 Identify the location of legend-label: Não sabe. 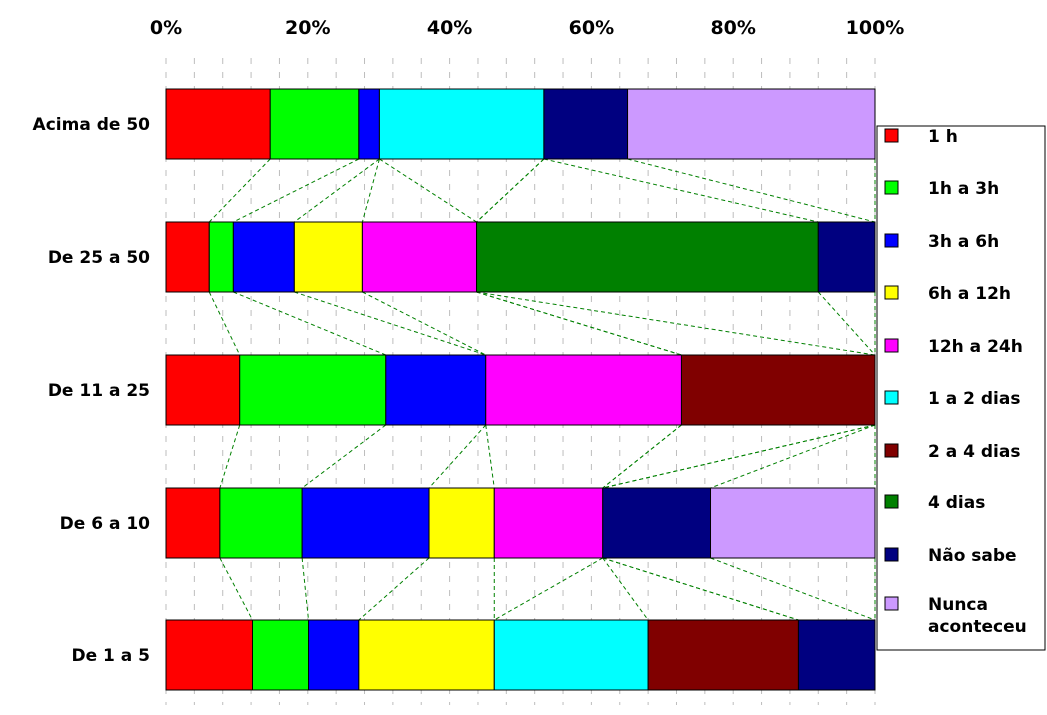
(972, 556).